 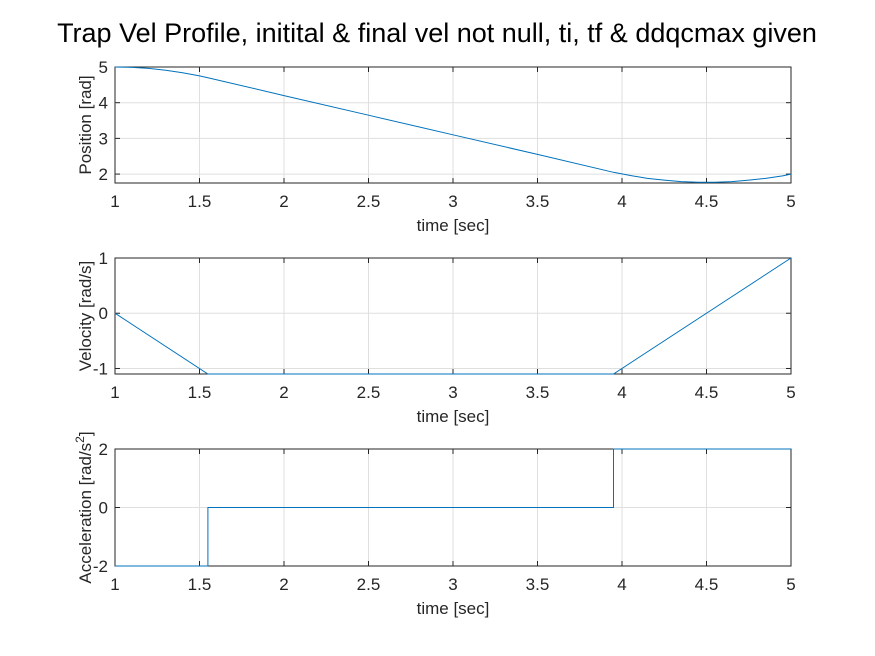 I want to click on y-tick-label: 4, so click(x=103, y=103).